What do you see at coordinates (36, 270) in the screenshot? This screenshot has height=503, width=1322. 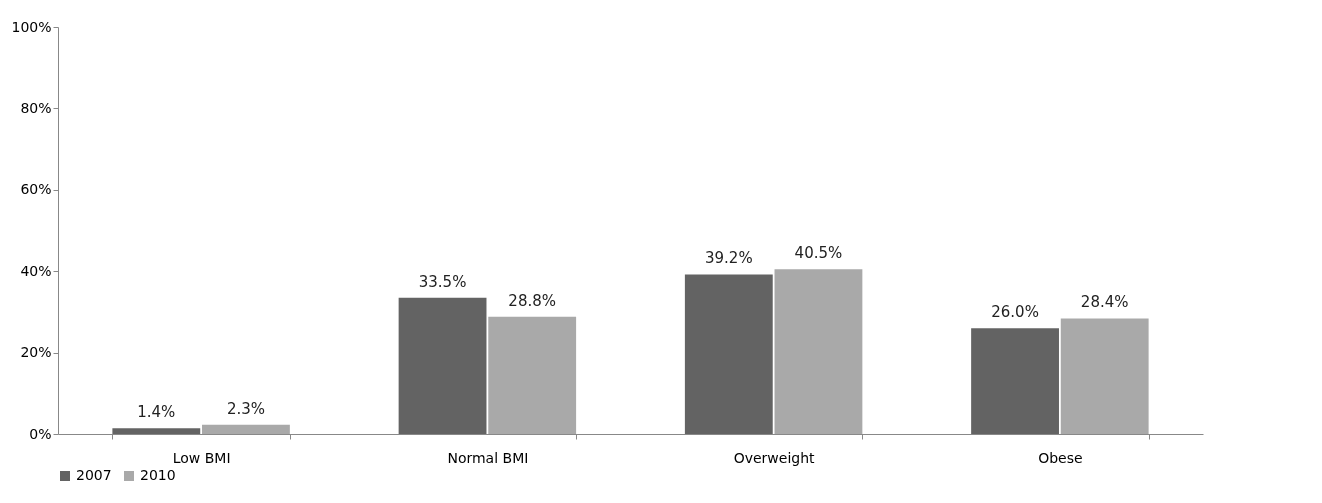 I see `y-tick-label: 40%` at bounding box center [36, 270].